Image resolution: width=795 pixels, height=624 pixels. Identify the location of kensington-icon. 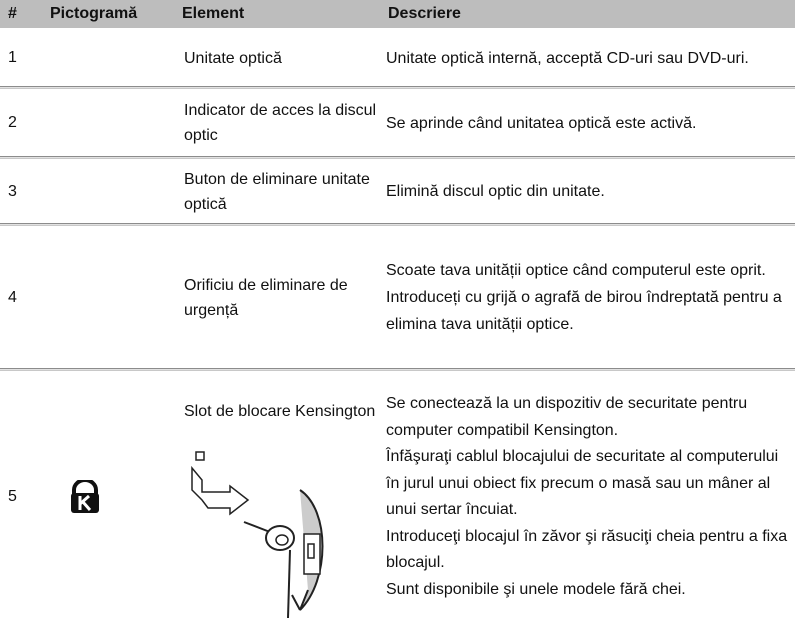
(85, 496).